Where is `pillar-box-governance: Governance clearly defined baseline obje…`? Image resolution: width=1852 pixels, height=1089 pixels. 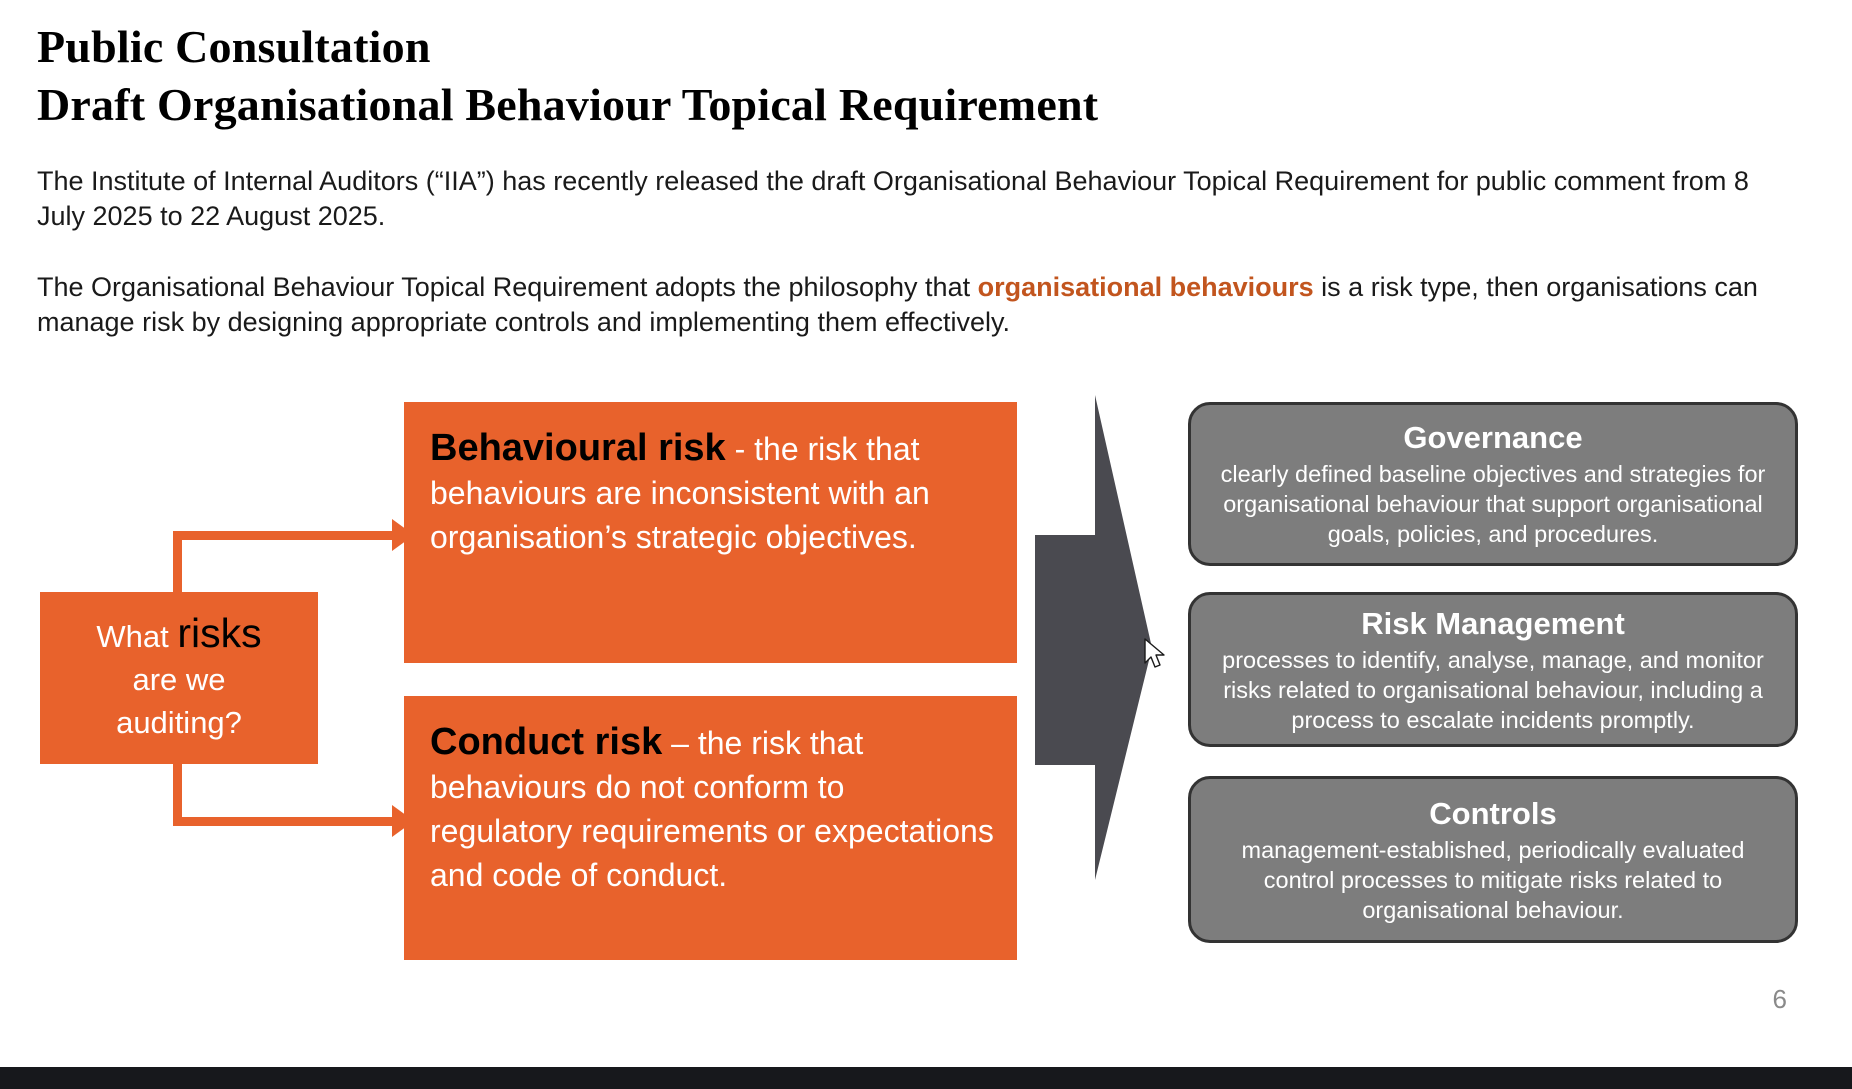 pillar-box-governance: Governance clearly defined baseline obje… is located at coordinates (1493, 484).